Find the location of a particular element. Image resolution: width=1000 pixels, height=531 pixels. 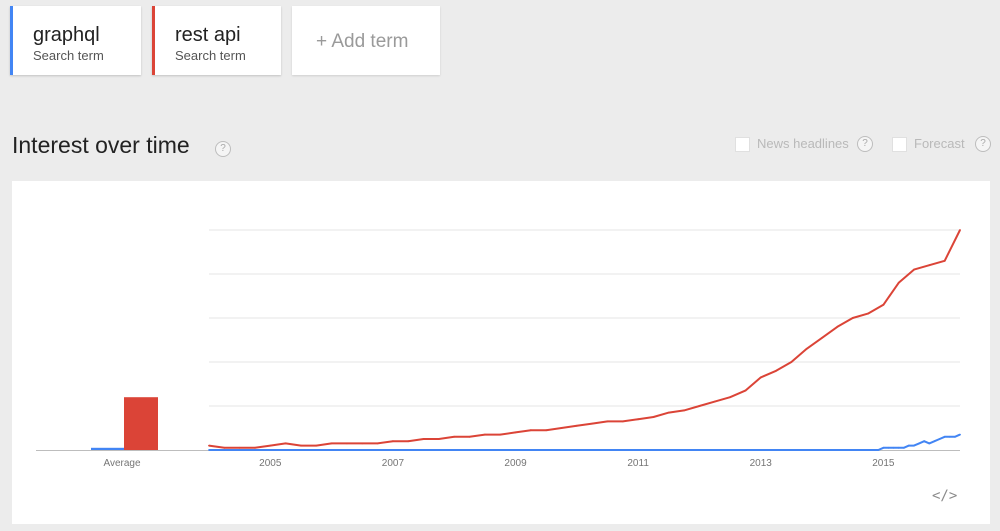

add-term-label: + Add term is located at coordinates (362, 41).